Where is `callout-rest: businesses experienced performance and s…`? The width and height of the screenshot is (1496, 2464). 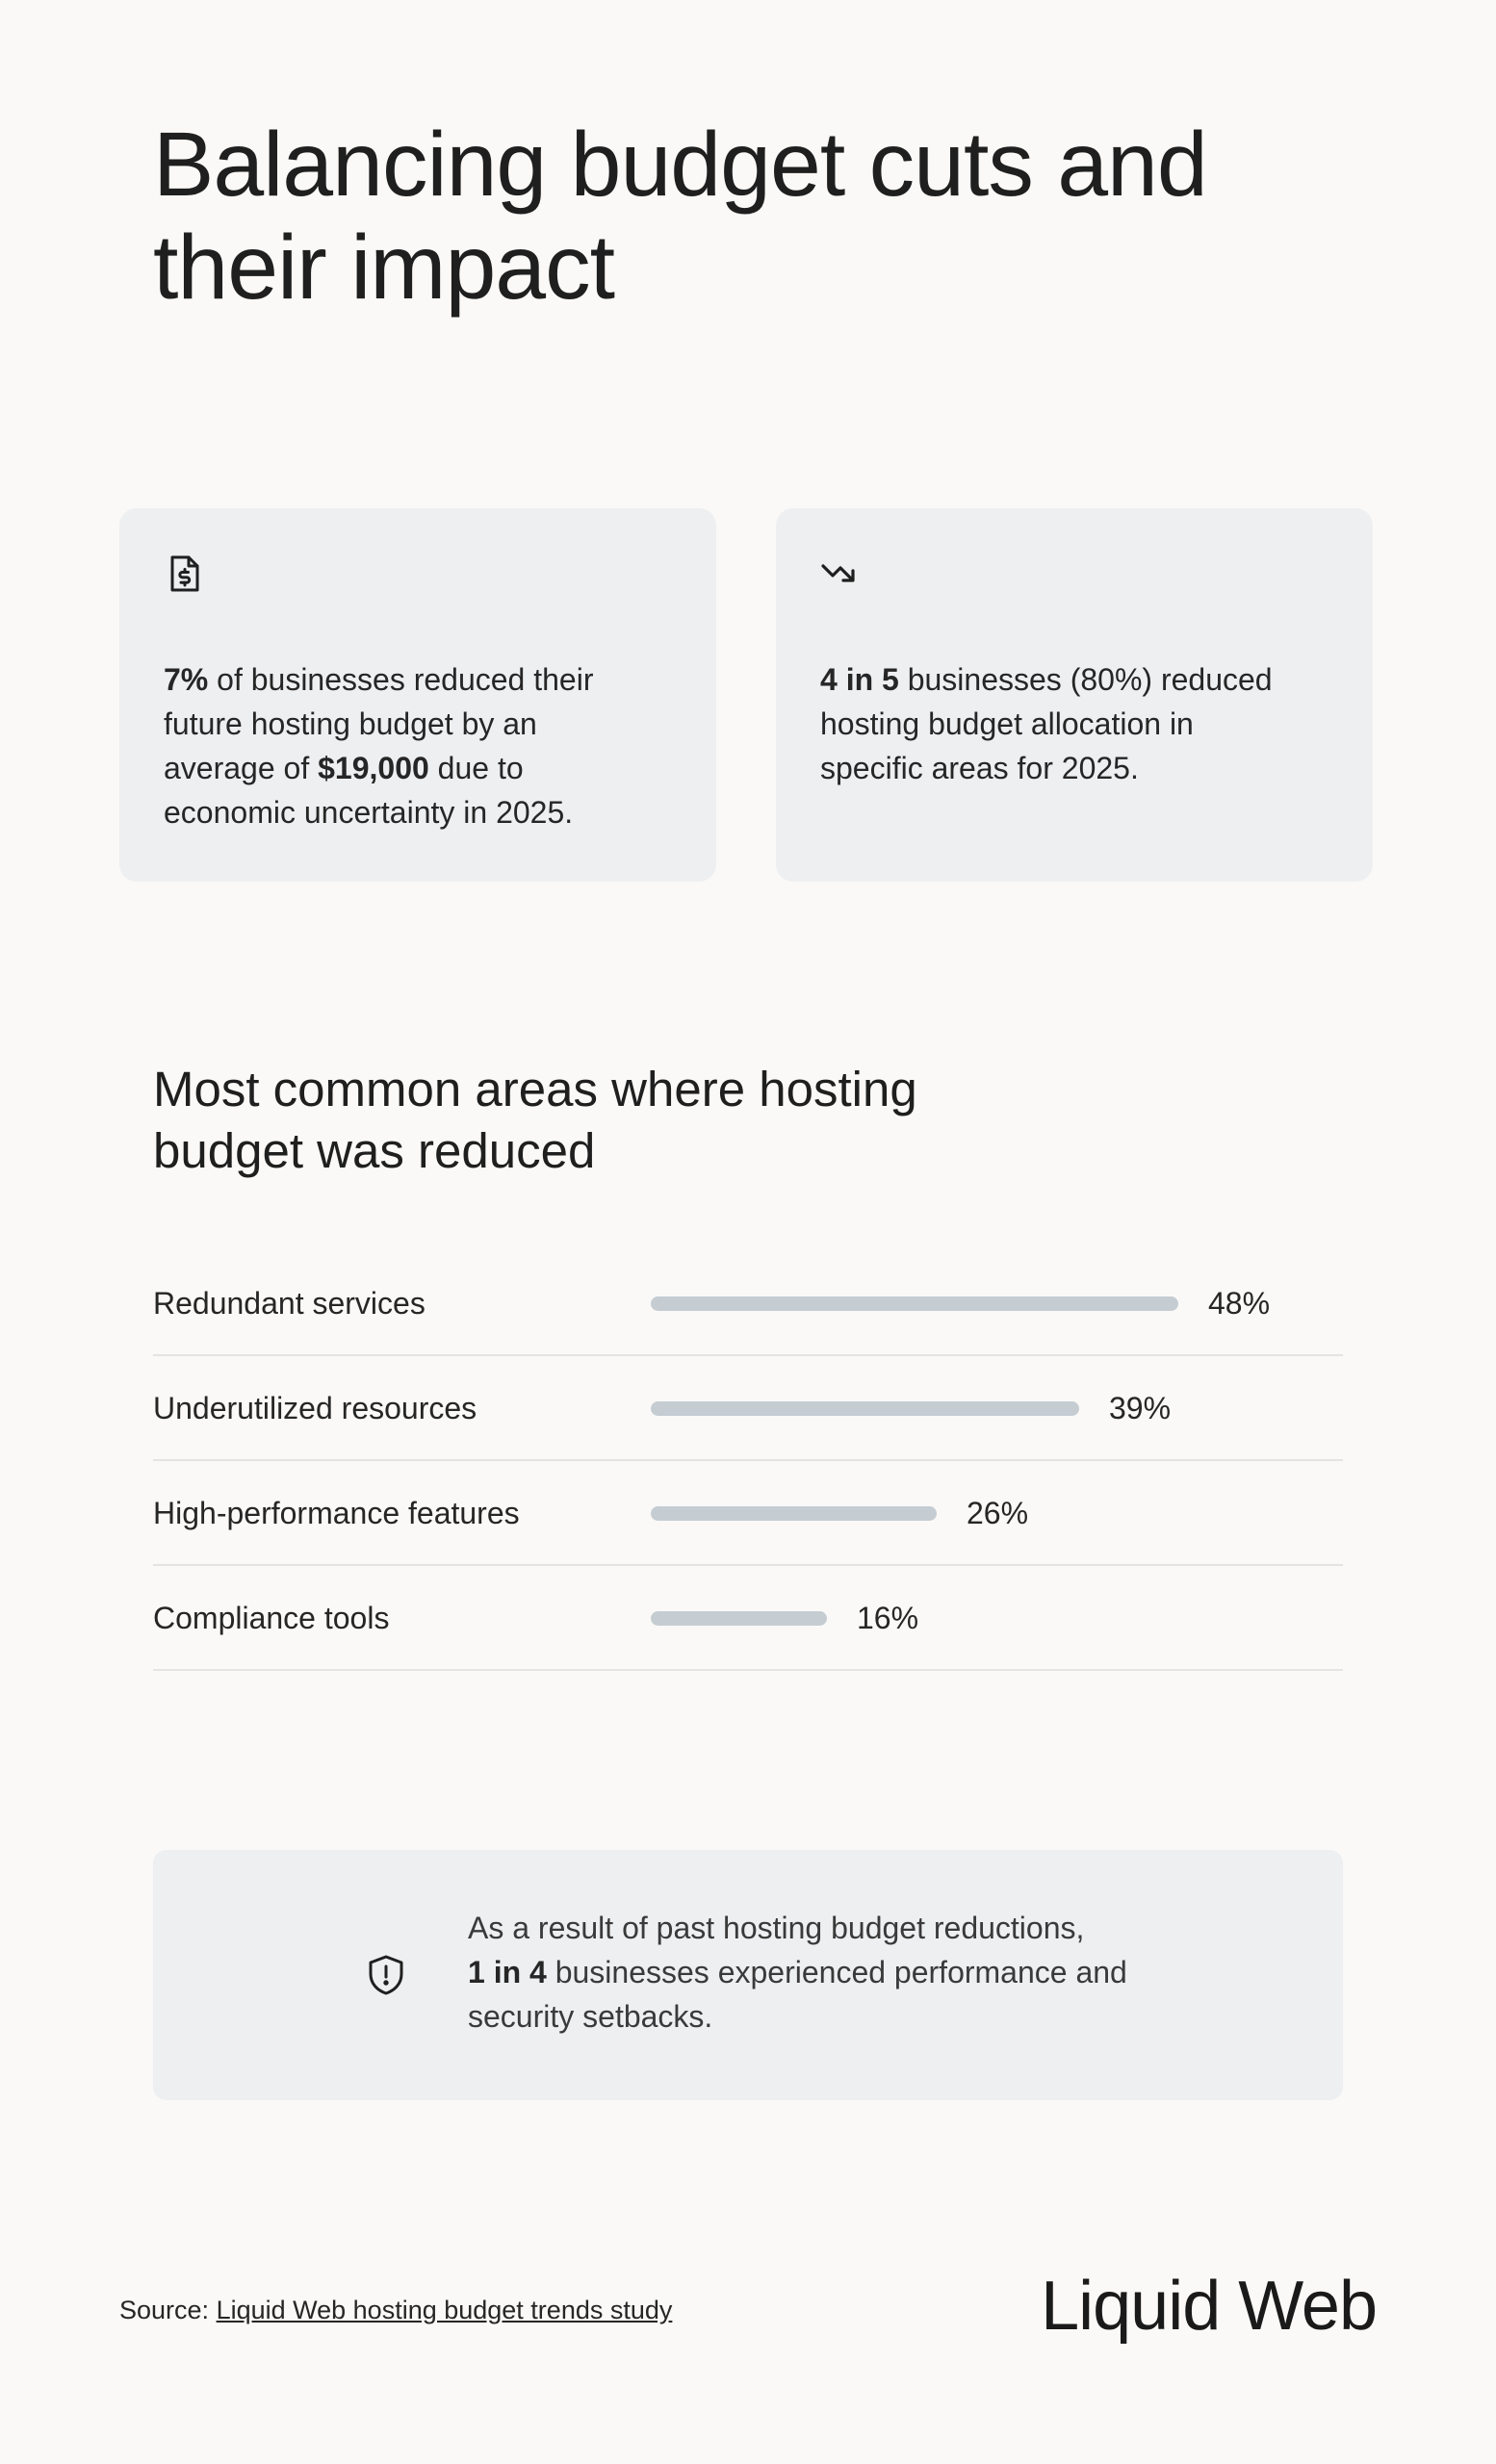 callout-rest: businesses experienced performance and s… is located at coordinates (798, 1994).